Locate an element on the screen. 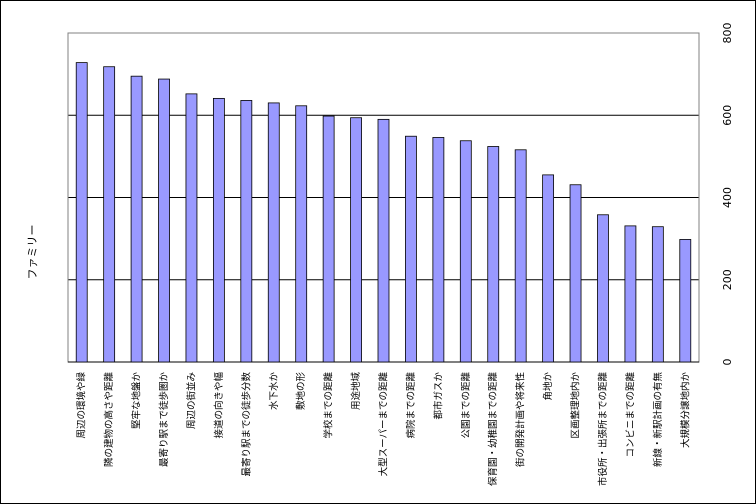 The image size is (756, 504). x-tick-label: コンビニまでの距離 is located at coordinates (630, 415).